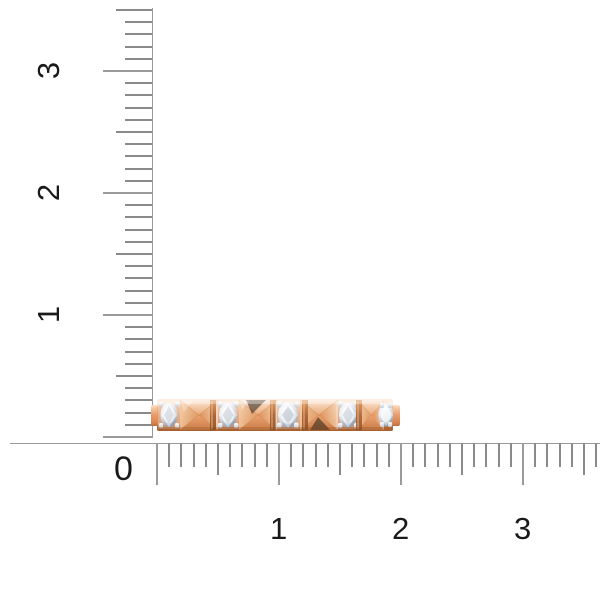 The height and width of the screenshot is (600, 600). I want to click on ring-illustration, so click(275, 415).